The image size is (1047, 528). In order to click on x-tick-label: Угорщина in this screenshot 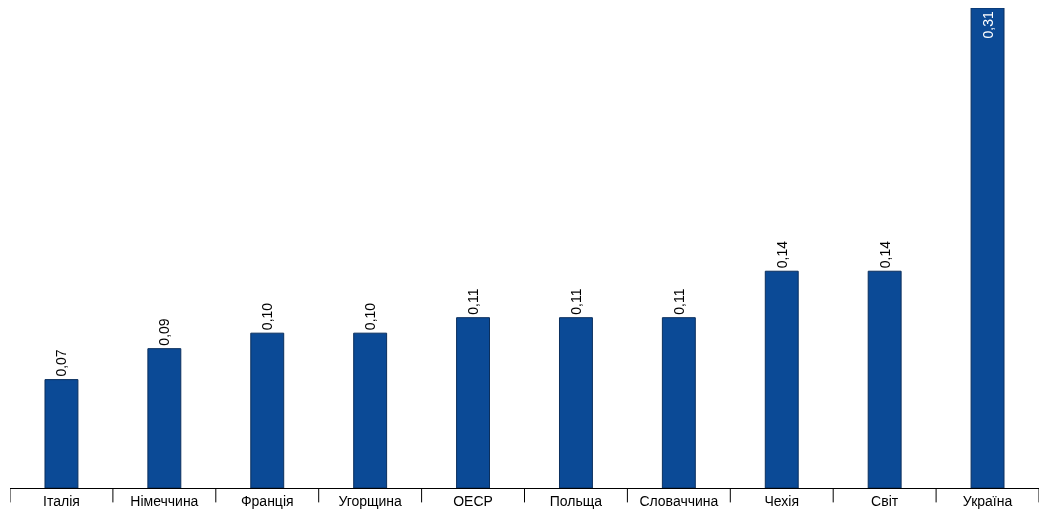, I will do `click(370, 500)`.